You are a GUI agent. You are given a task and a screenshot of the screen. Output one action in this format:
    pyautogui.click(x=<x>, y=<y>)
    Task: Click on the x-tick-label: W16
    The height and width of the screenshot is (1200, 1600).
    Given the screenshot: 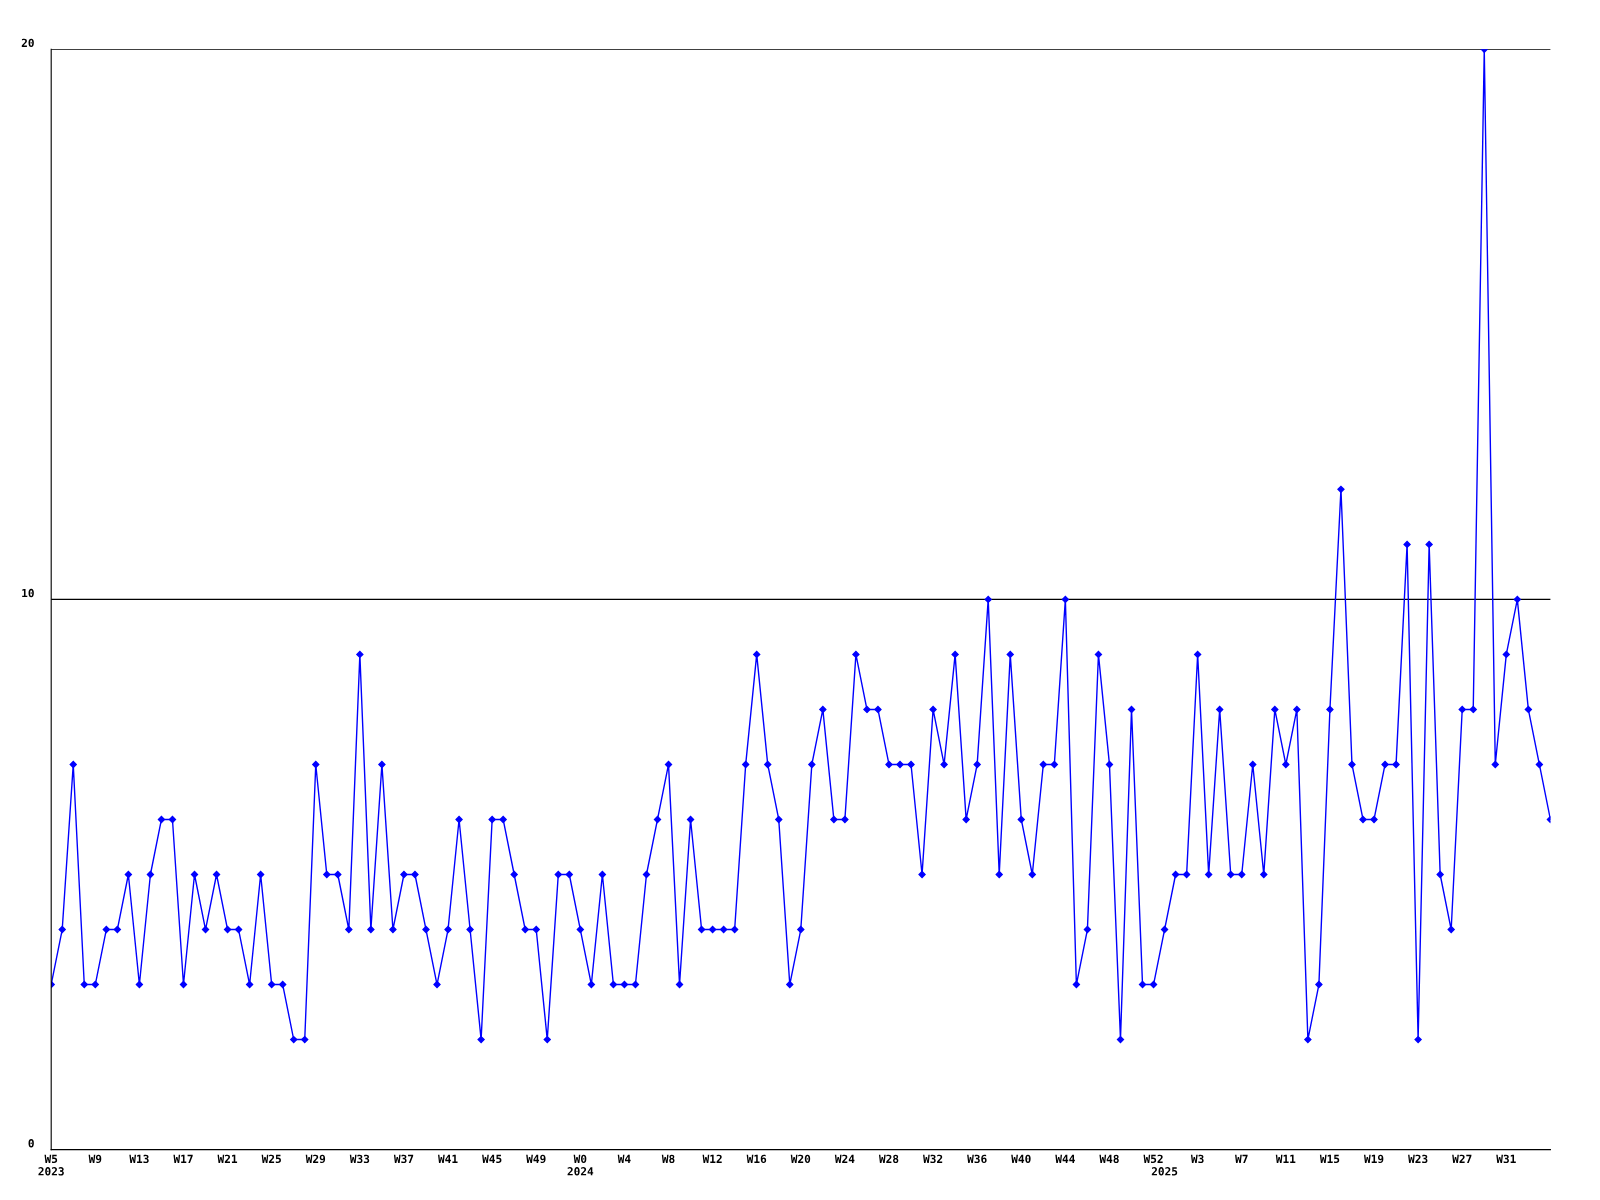 What is the action you would take?
    pyautogui.click(x=756, y=1159)
    